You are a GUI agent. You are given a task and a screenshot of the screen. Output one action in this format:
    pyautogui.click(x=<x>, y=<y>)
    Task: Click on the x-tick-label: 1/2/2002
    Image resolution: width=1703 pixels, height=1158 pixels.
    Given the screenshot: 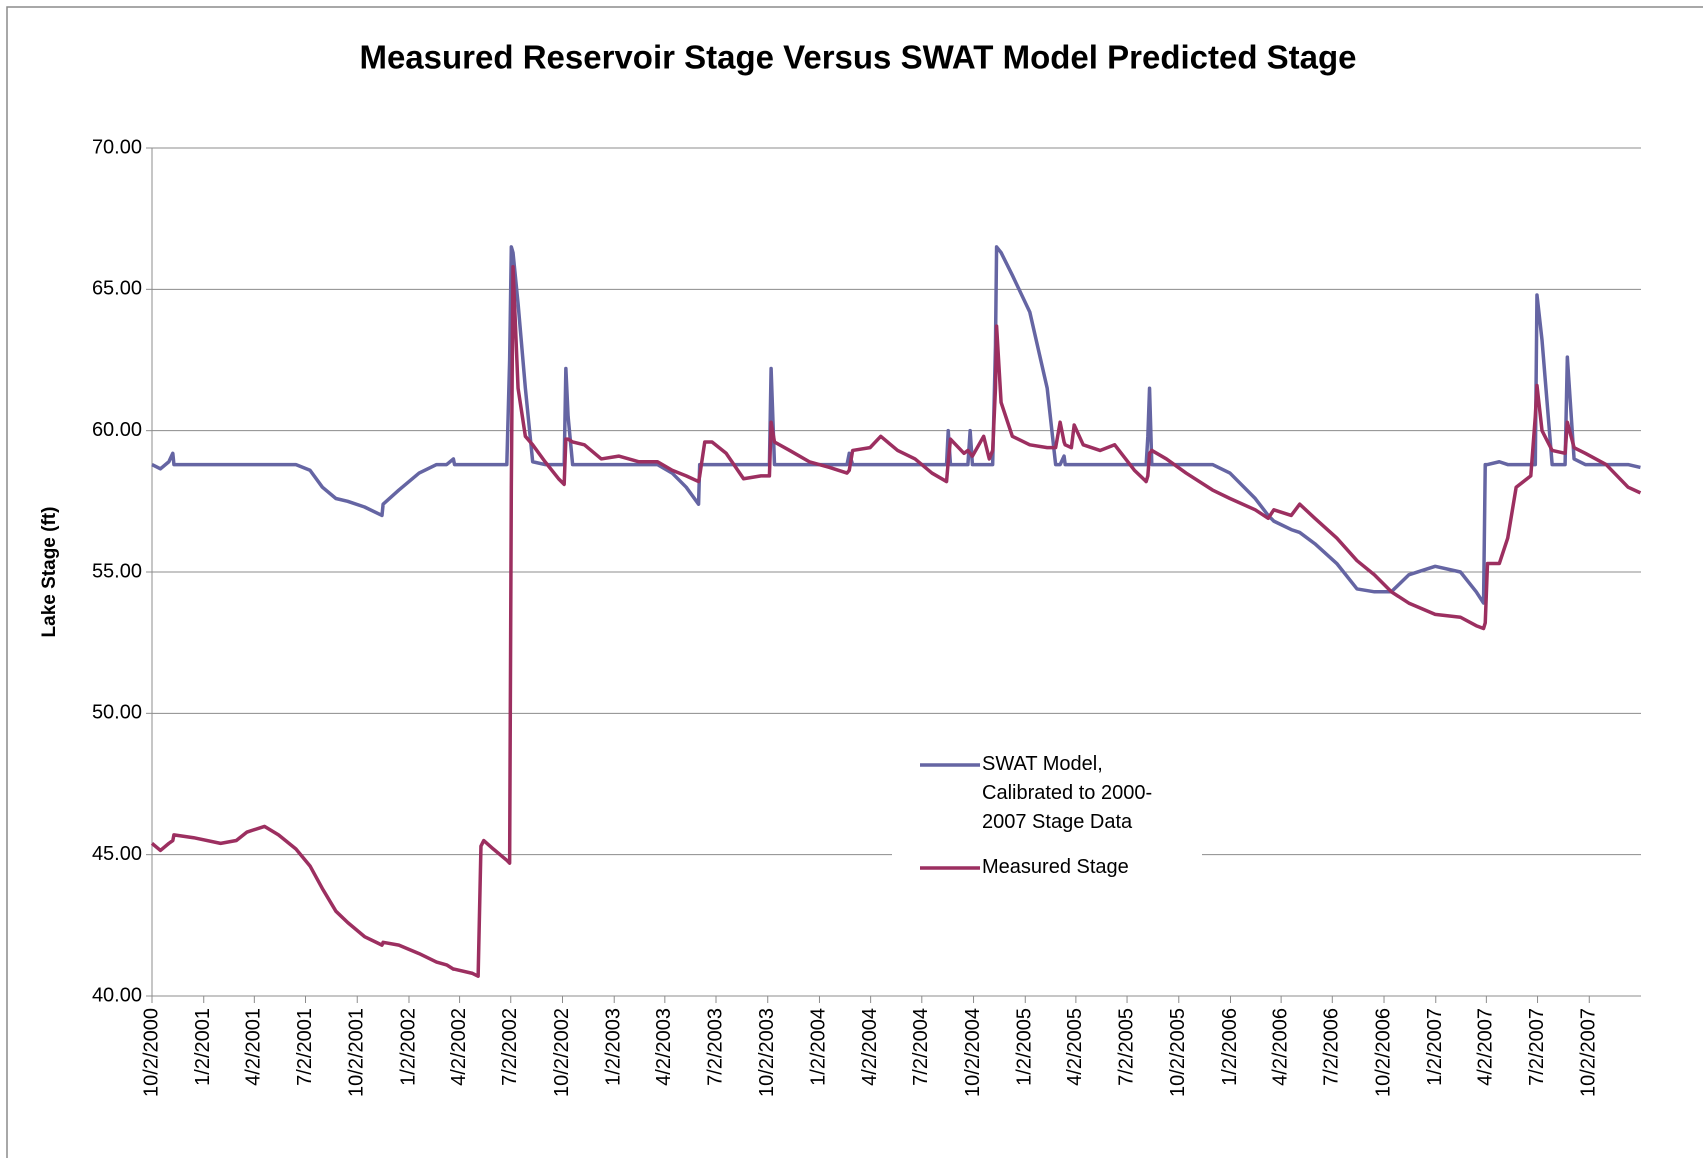 What is the action you would take?
    pyautogui.click(x=408, y=1047)
    